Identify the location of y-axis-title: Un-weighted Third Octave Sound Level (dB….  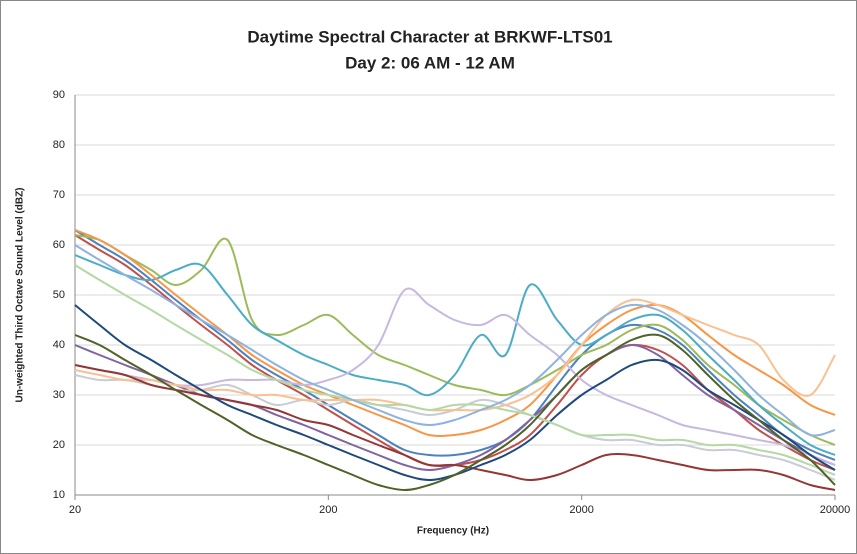
(20, 294).